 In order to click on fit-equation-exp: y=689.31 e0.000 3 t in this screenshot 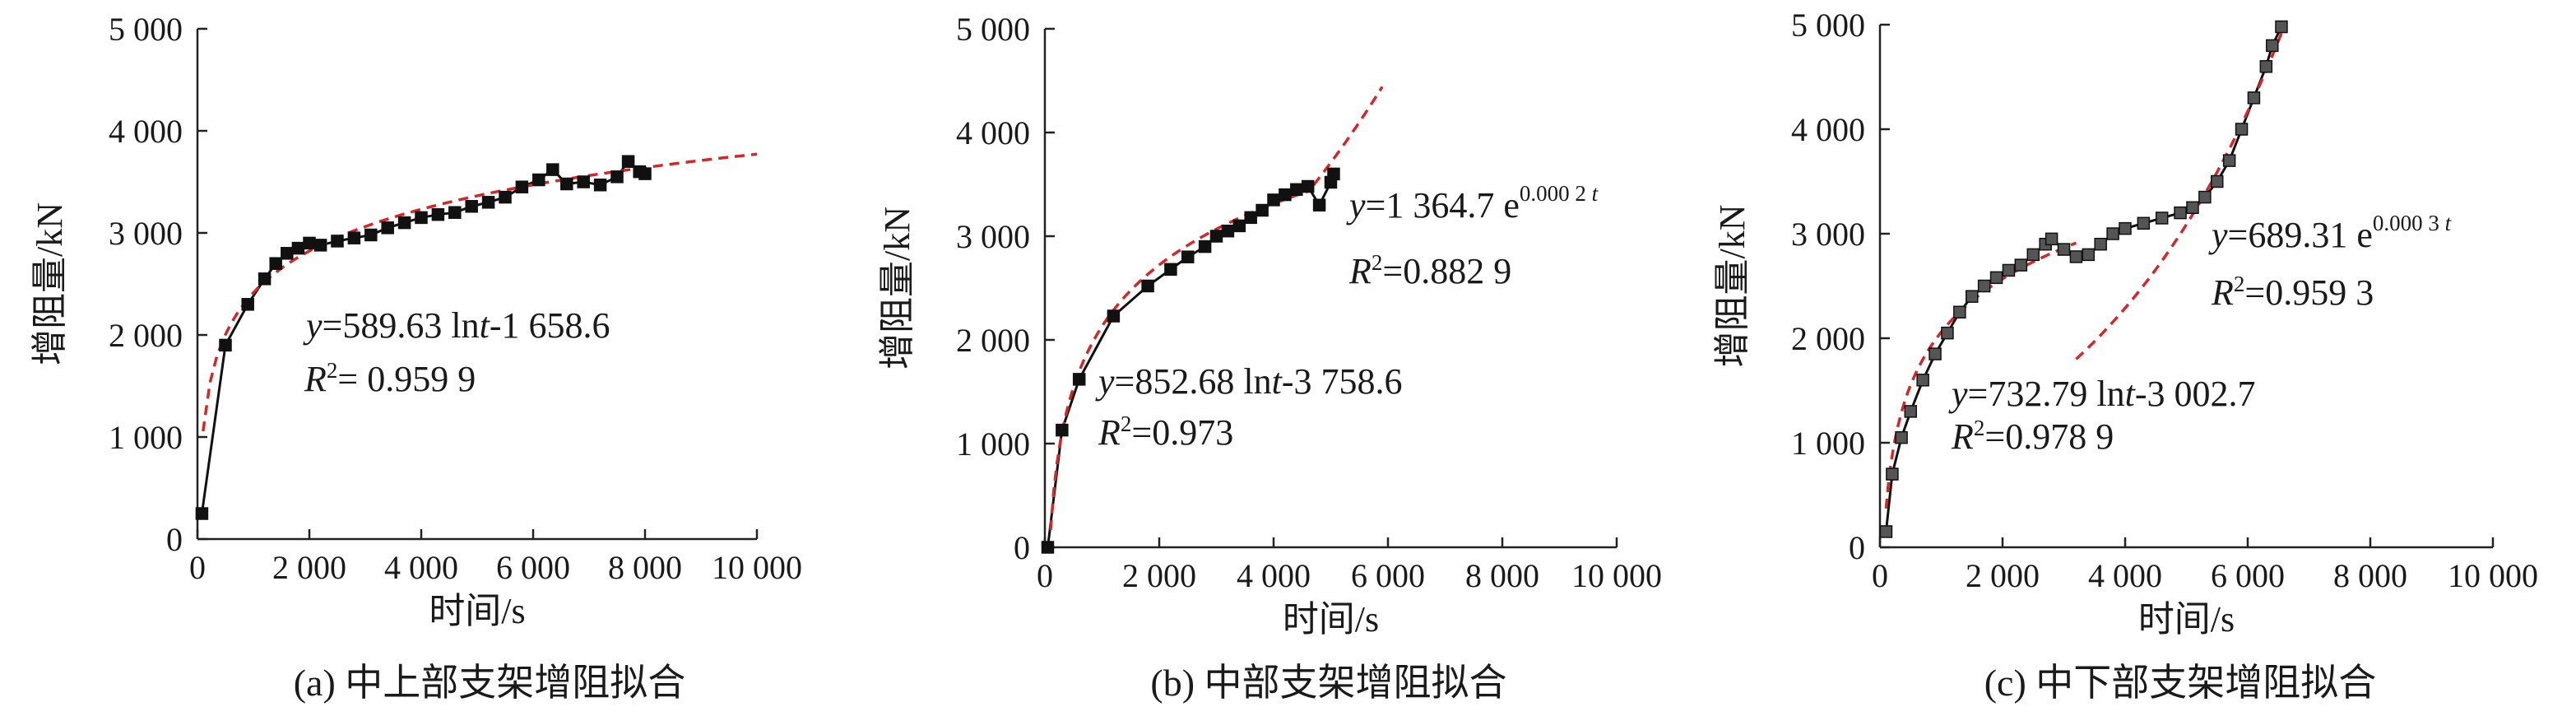, I will do `click(2330, 233)`.